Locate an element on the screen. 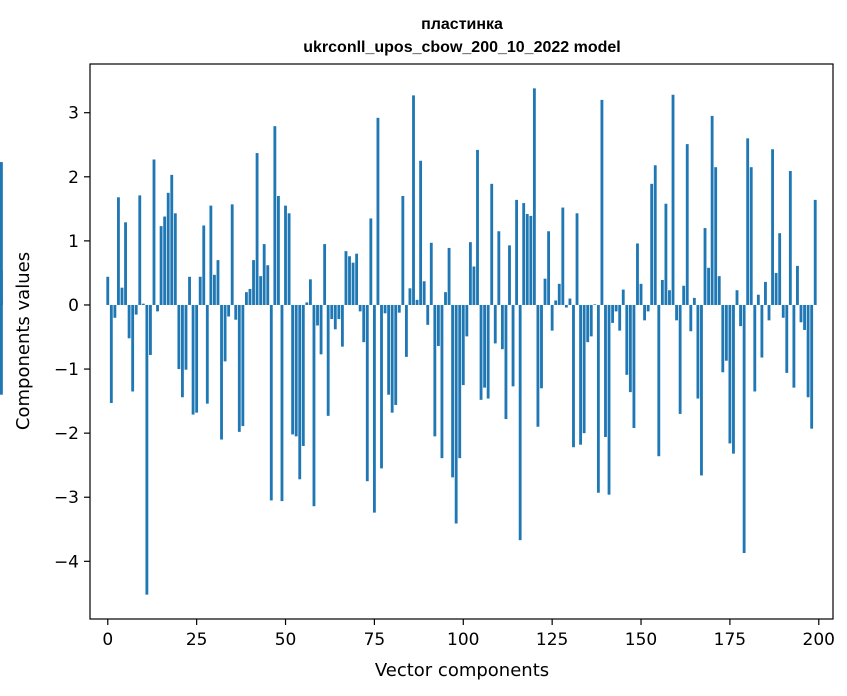 This screenshot has width=847, height=696. y-tick-label: −3 is located at coordinates (66, 498).